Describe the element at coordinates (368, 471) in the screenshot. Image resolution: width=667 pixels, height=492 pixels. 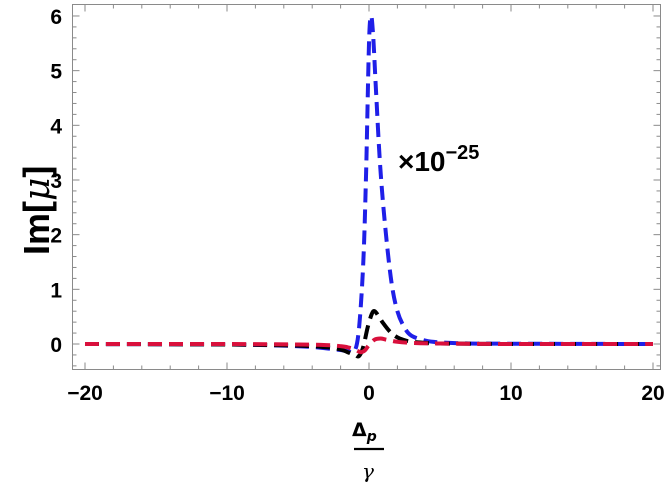
I see `svg-text: γ` at that location.